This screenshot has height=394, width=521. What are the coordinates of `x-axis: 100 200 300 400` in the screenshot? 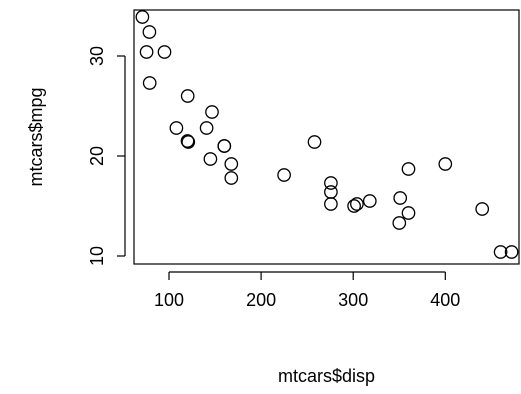 It's located at (307, 290).